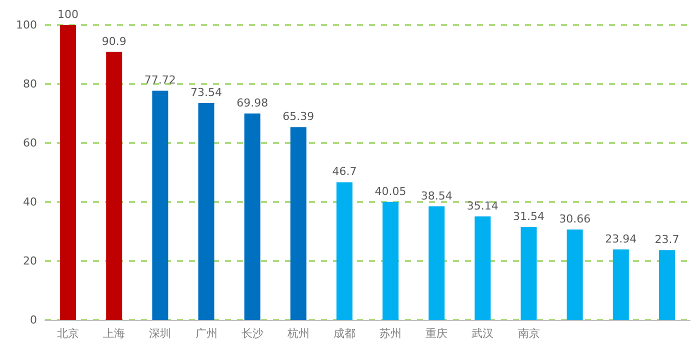 The width and height of the screenshot is (700, 350). What do you see at coordinates (482, 205) in the screenshot?
I see `data-label: 35.14` at bounding box center [482, 205].